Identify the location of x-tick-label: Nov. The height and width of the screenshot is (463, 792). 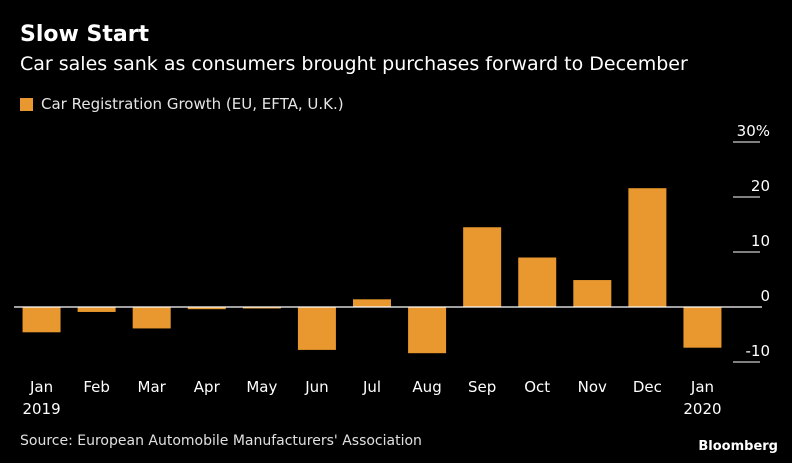
(592, 387).